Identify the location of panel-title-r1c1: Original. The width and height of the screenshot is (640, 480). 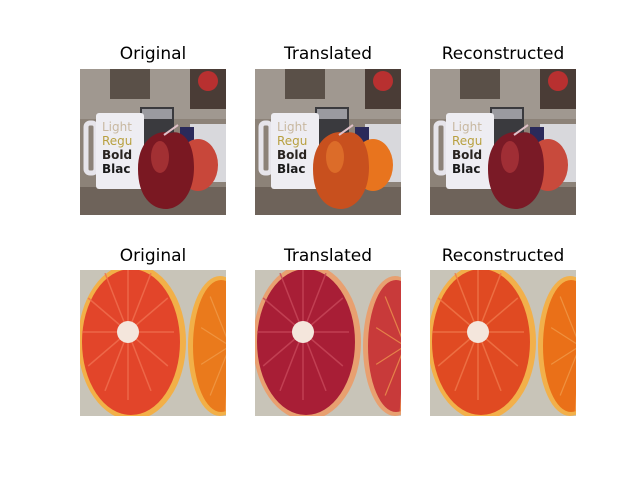
(153, 54).